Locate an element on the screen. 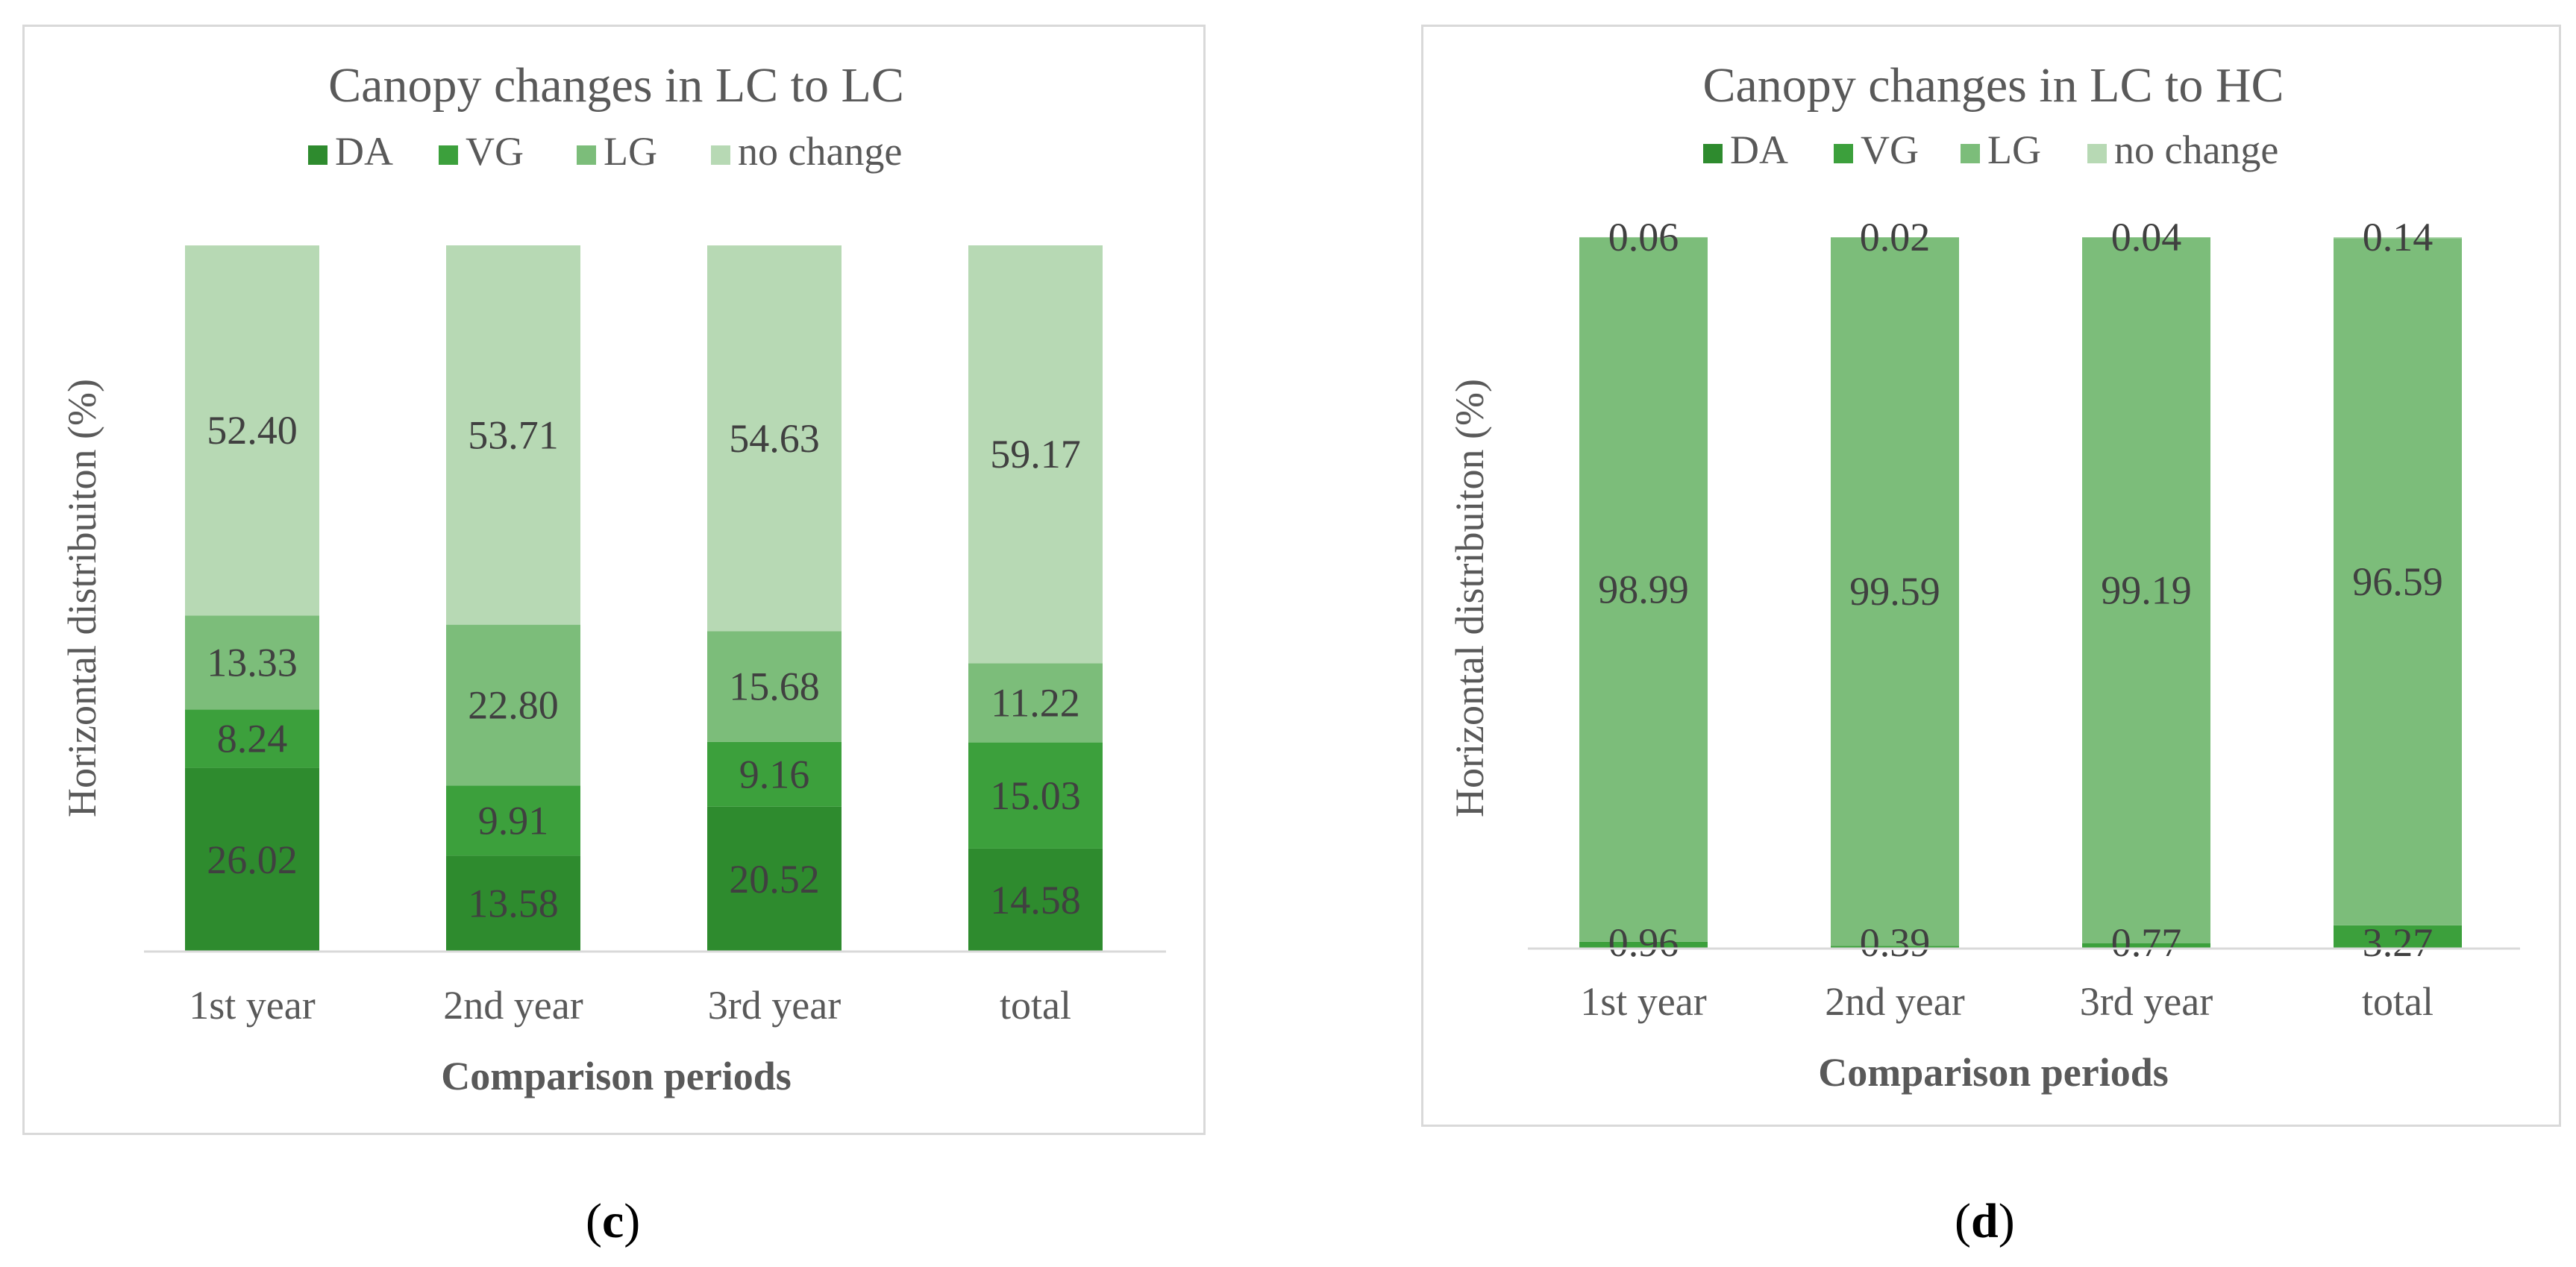 This screenshot has height=1267, width=2576. data-label-LG-1: 22.80 is located at coordinates (513, 705).